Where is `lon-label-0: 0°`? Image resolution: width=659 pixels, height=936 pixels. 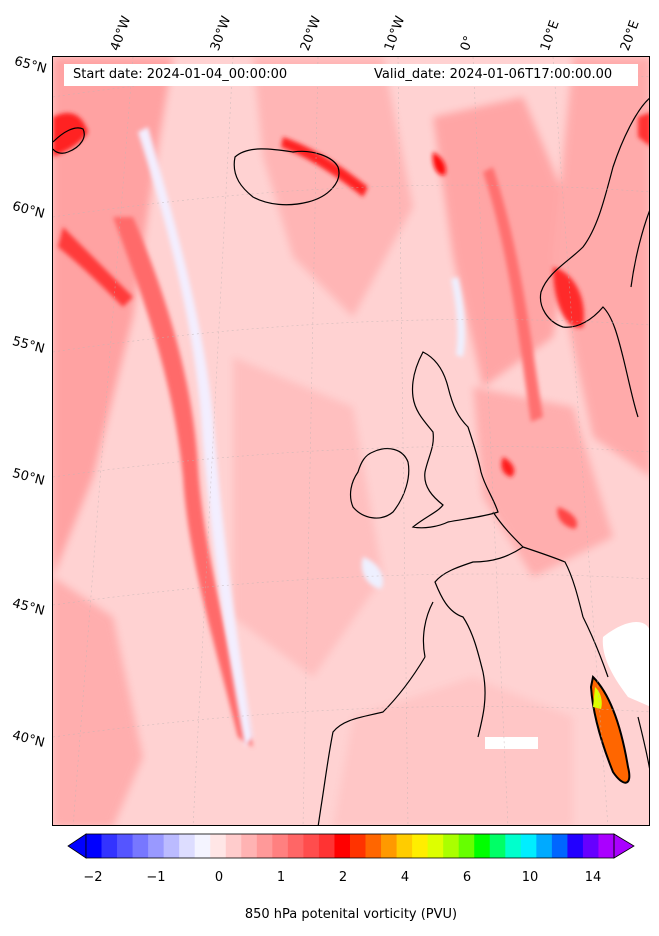
lon-label-0: 0° is located at coordinates (467, 43).